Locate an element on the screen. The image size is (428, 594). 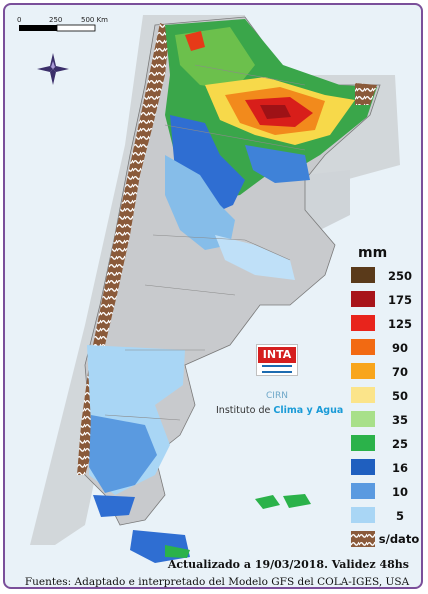
precip-central-lightblue is located at coordinates (200, 202).